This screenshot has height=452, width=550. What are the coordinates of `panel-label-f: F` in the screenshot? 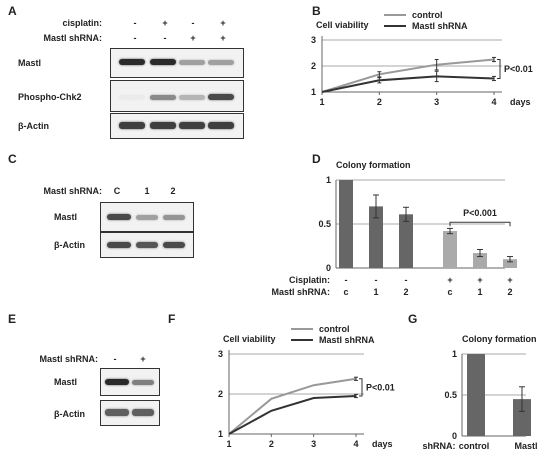 It's located at (172, 319).